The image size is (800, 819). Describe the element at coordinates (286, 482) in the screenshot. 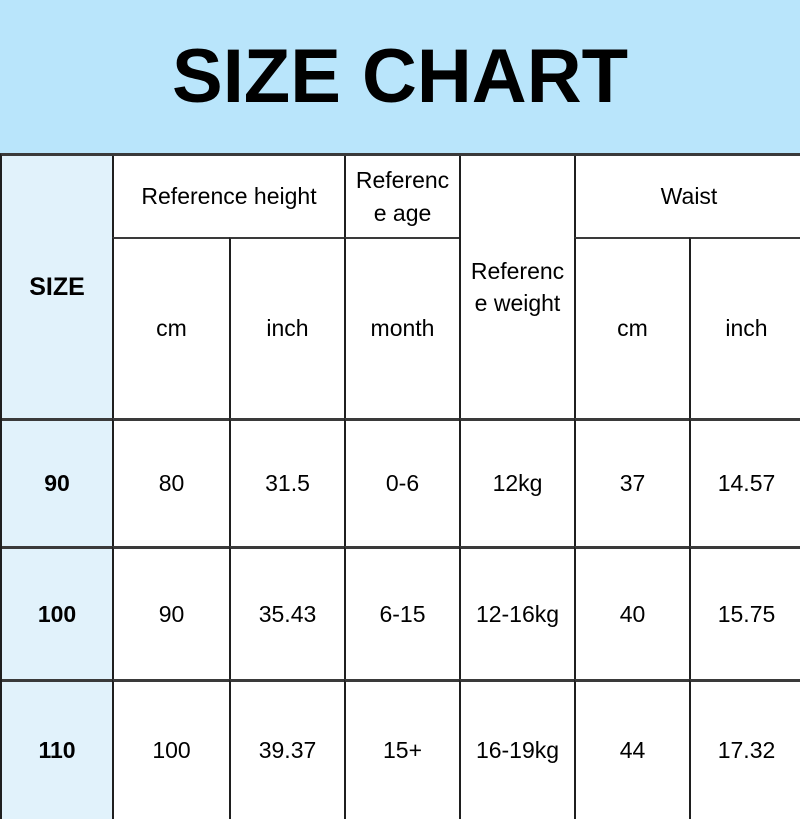

I see `cell-height-inch: 31.5` at that location.